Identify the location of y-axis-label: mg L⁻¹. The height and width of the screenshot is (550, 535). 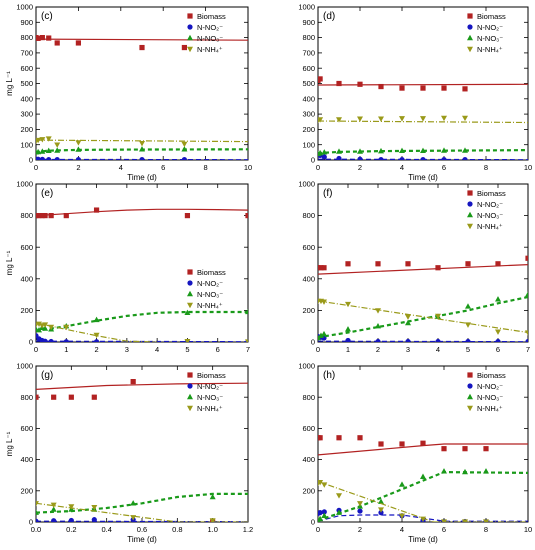
(9, 83).